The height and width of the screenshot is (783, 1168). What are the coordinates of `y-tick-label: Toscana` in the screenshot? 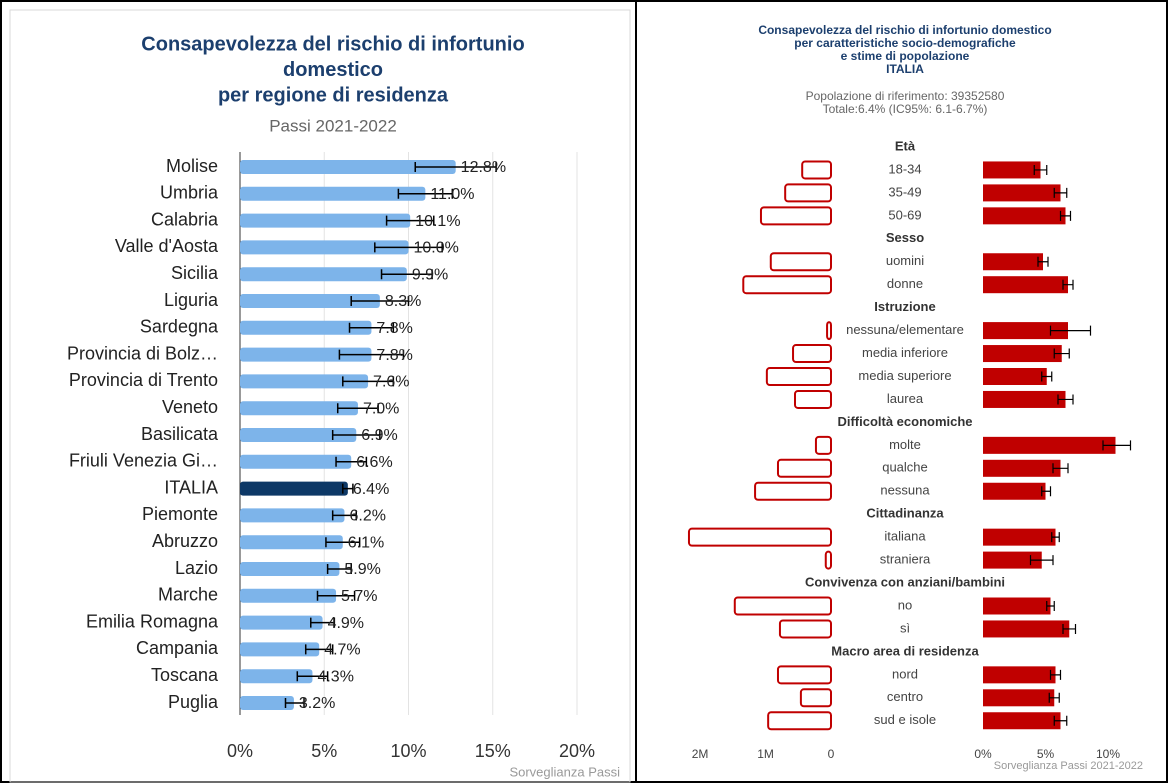 It's located at (185, 675).